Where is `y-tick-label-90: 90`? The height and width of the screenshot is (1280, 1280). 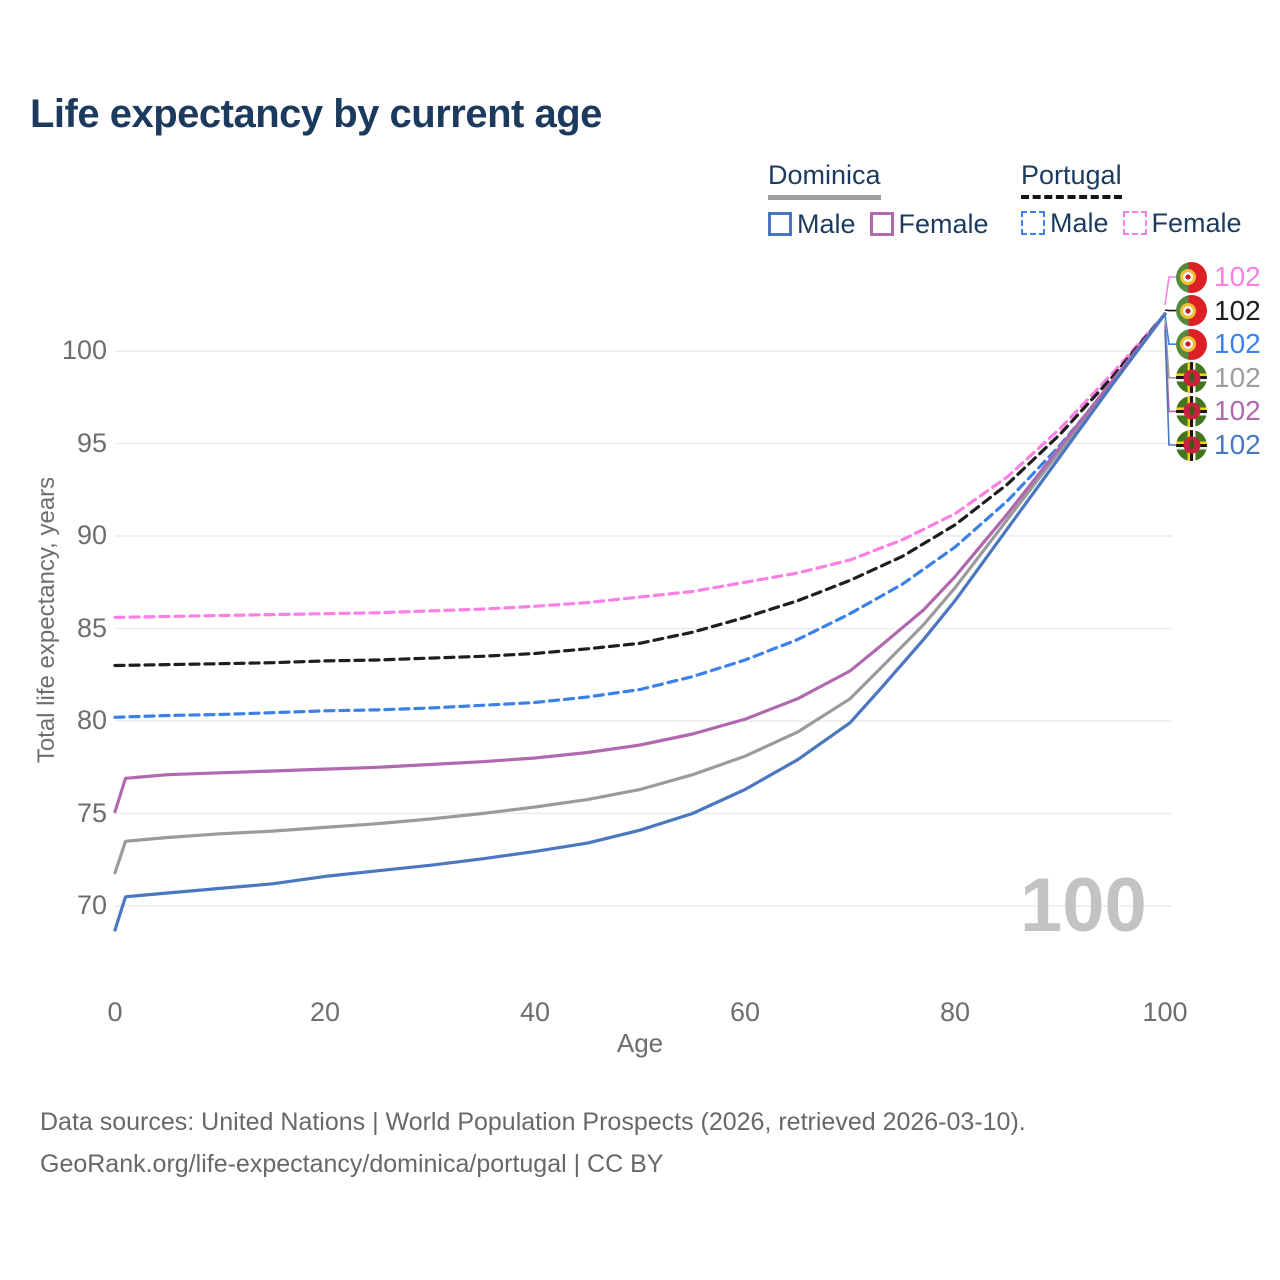 y-tick-label-90: 90 is located at coordinates (91, 535).